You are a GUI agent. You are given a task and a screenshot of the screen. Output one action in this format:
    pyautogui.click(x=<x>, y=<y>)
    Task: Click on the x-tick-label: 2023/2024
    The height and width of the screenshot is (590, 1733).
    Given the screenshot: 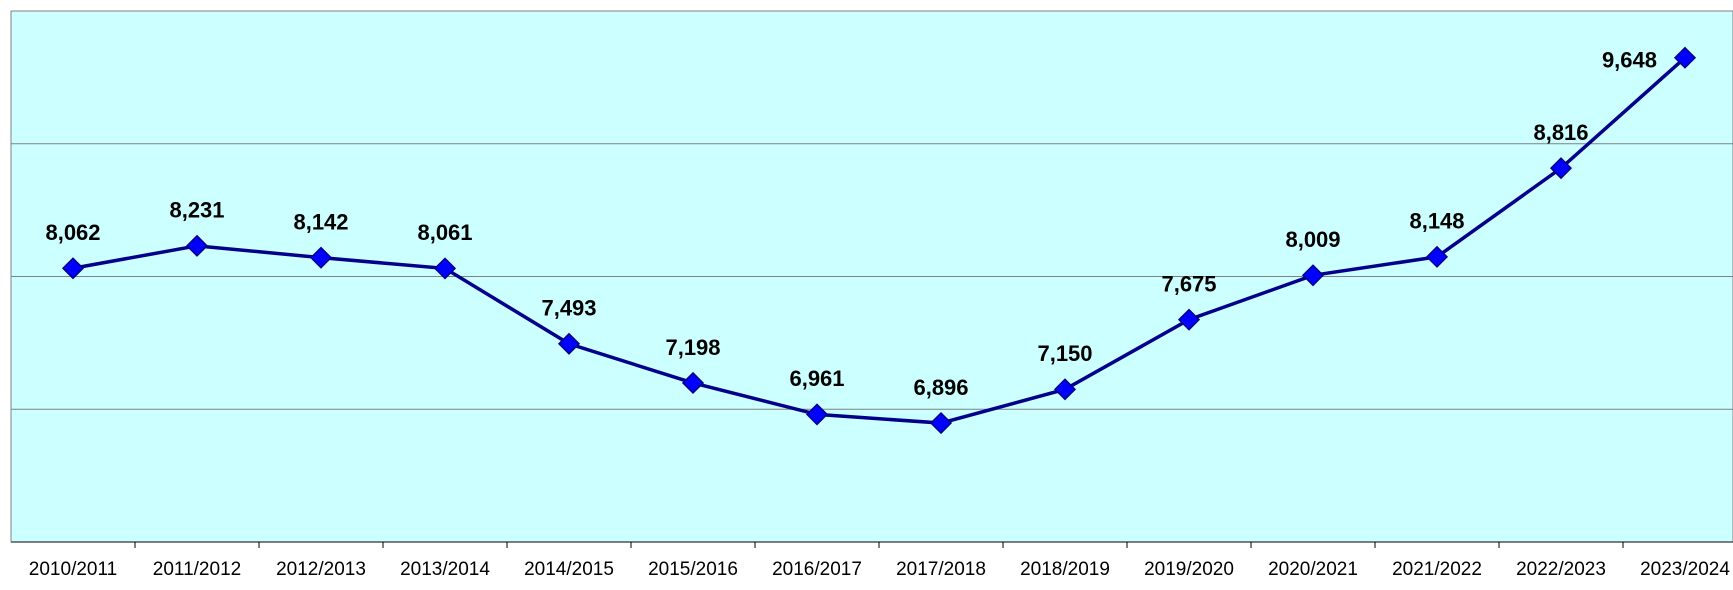 What is the action you would take?
    pyautogui.click(x=1685, y=569)
    